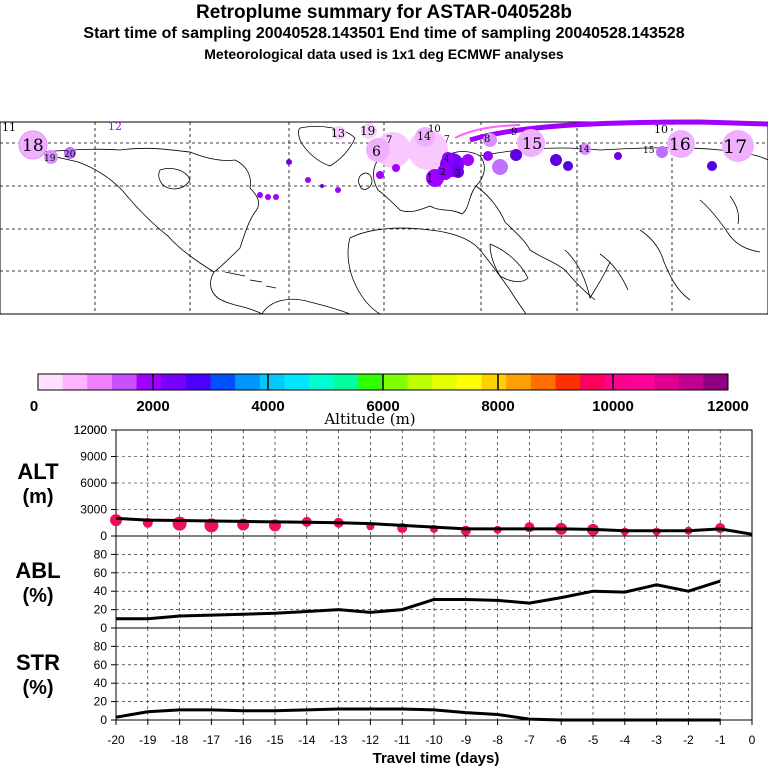 The image size is (768, 768). I want to click on x-tick-label: -20, so click(116, 740).